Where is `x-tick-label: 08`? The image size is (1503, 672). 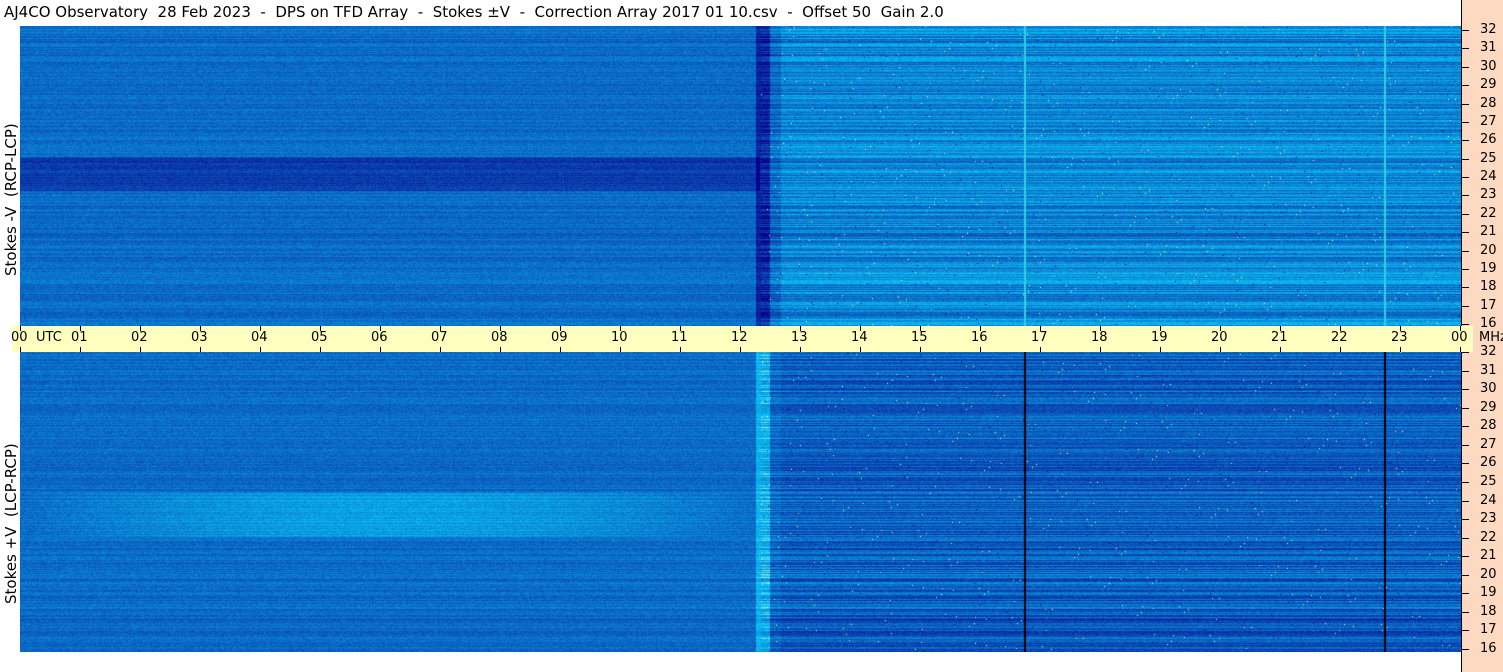
x-tick-label: 08 is located at coordinates (499, 337).